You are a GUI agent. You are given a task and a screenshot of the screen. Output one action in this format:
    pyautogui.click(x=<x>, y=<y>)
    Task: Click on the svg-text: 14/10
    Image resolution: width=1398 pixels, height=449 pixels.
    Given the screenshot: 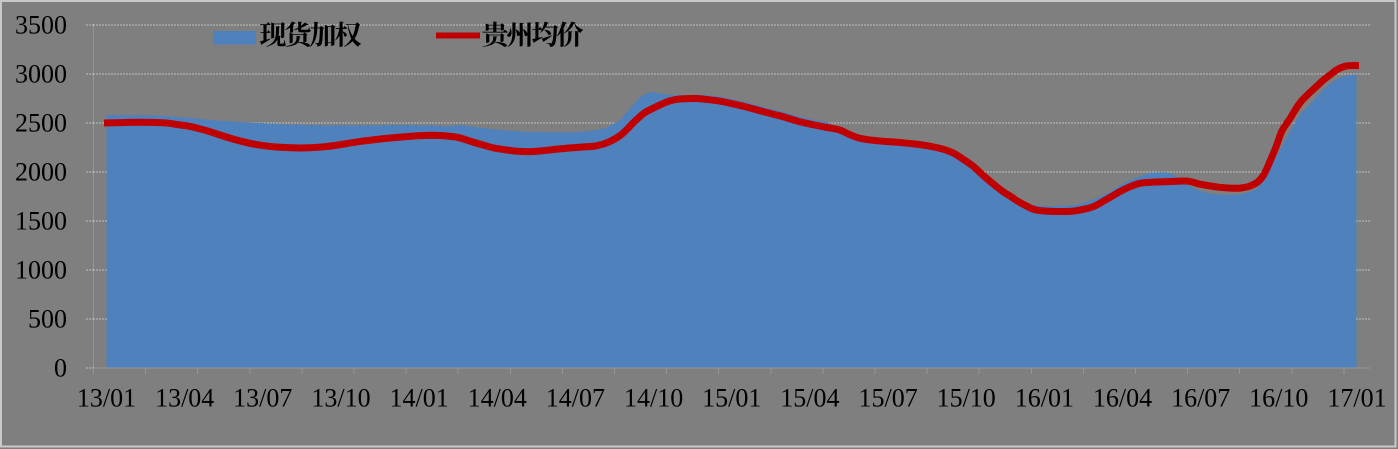 What is the action you would take?
    pyautogui.click(x=653, y=398)
    